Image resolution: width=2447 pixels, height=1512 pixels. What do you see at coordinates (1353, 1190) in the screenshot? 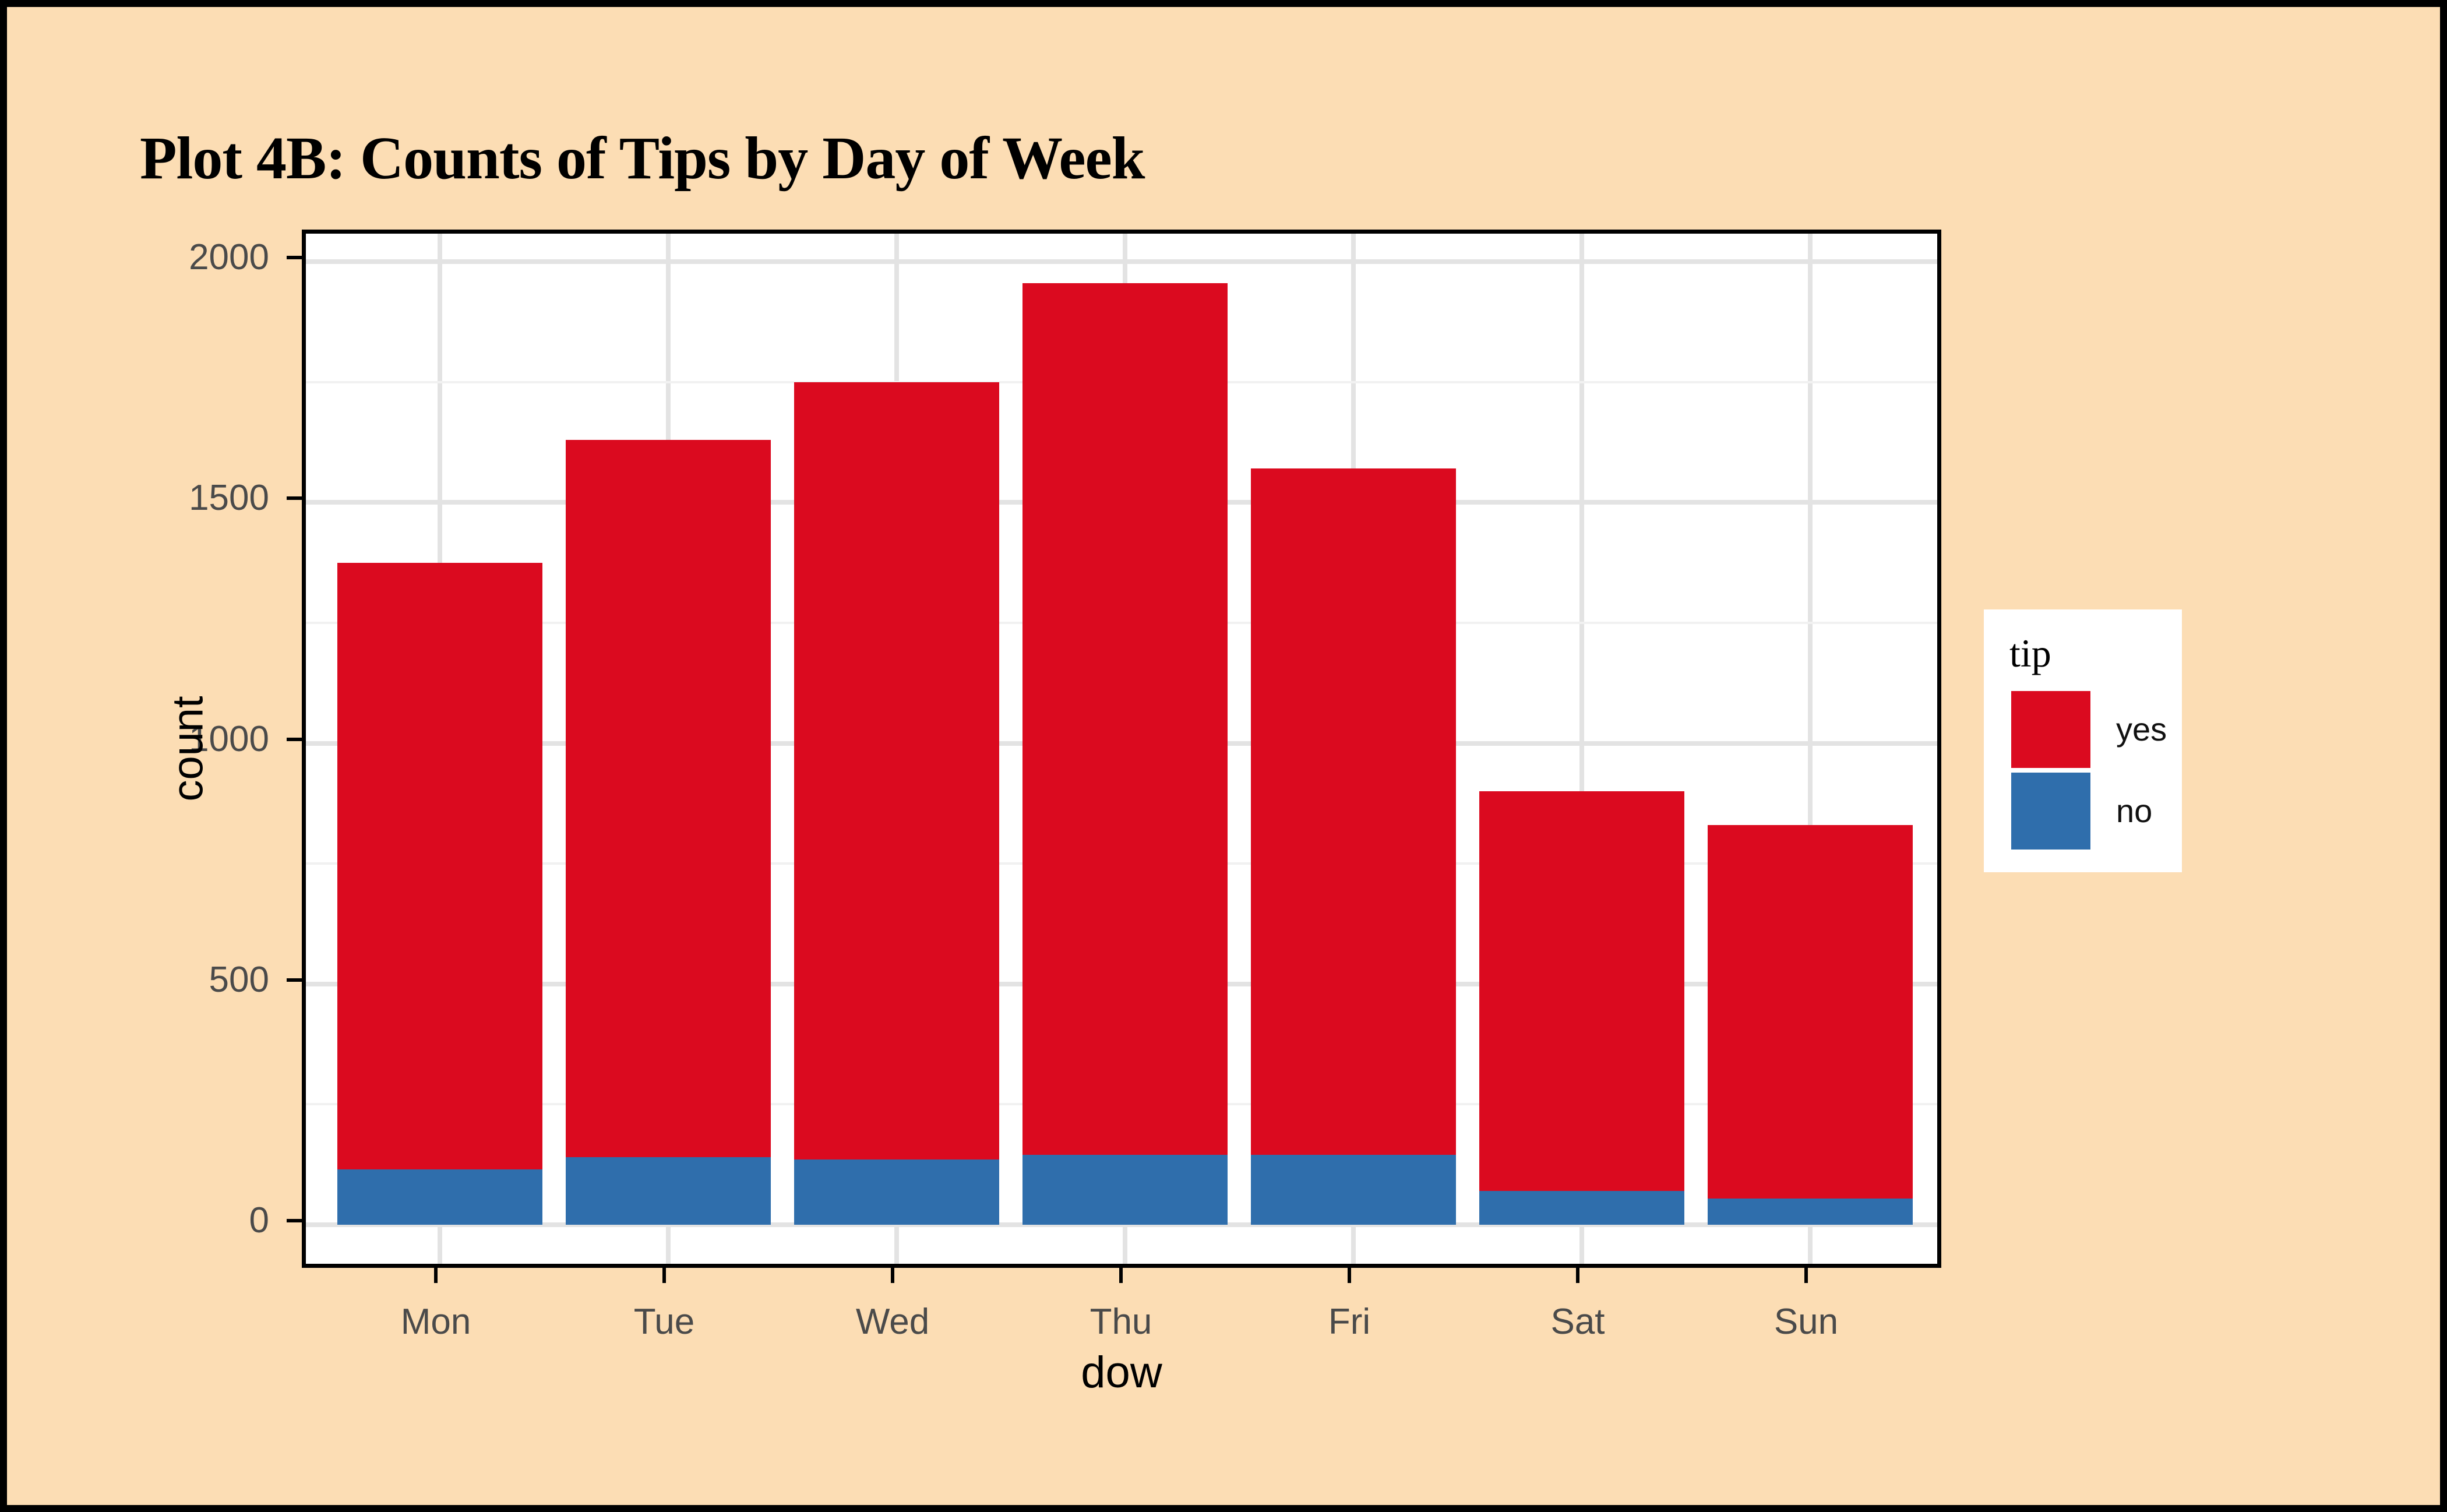
I see `bar-segment-no-fri` at bounding box center [1353, 1190].